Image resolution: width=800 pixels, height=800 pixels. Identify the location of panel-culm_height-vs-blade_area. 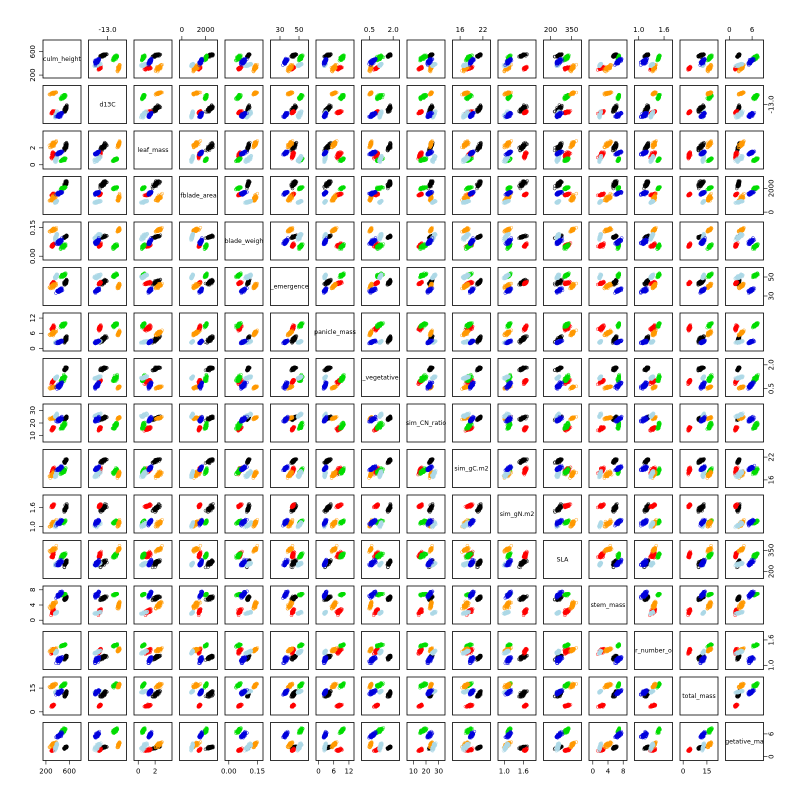
(199, 59).